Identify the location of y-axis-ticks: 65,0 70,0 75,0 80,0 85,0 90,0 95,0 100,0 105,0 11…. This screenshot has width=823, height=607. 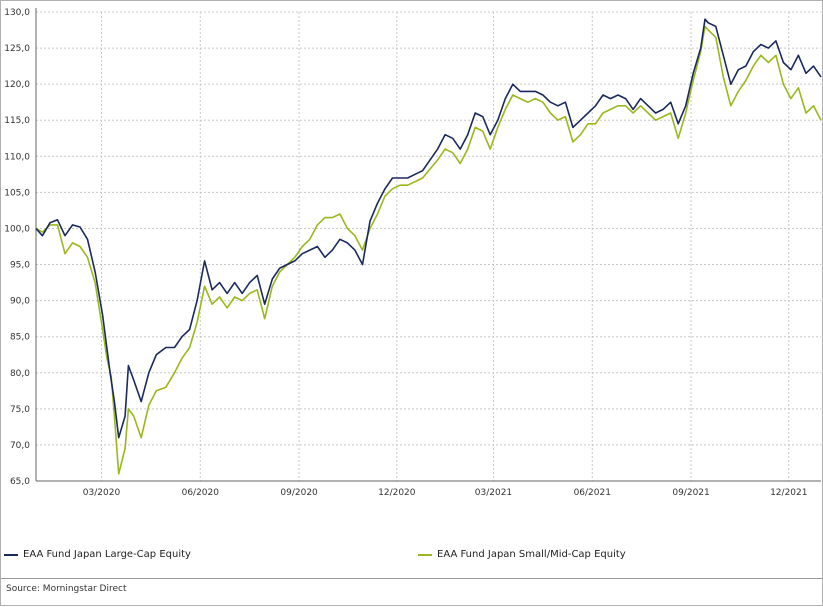
(17, 247).